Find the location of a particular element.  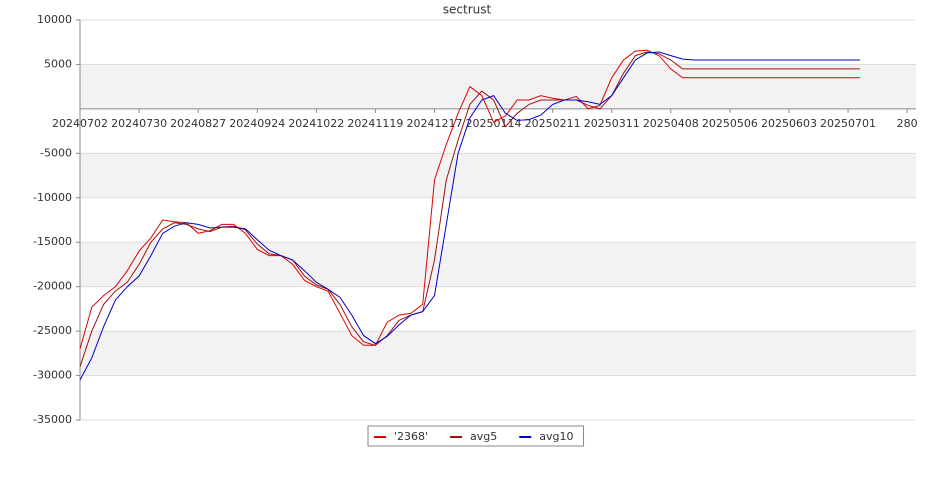

y-tick-label: -20000 is located at coordinates (52, 286).